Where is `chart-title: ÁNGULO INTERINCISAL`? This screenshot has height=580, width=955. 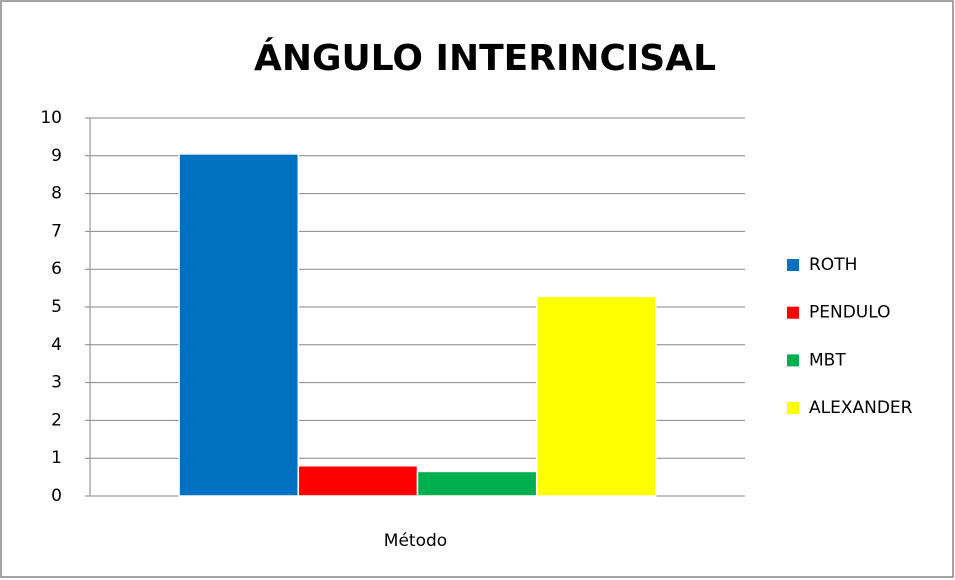
chart-title: ÁNGULO INTERINCISAL is located at coordinates (485, 58).